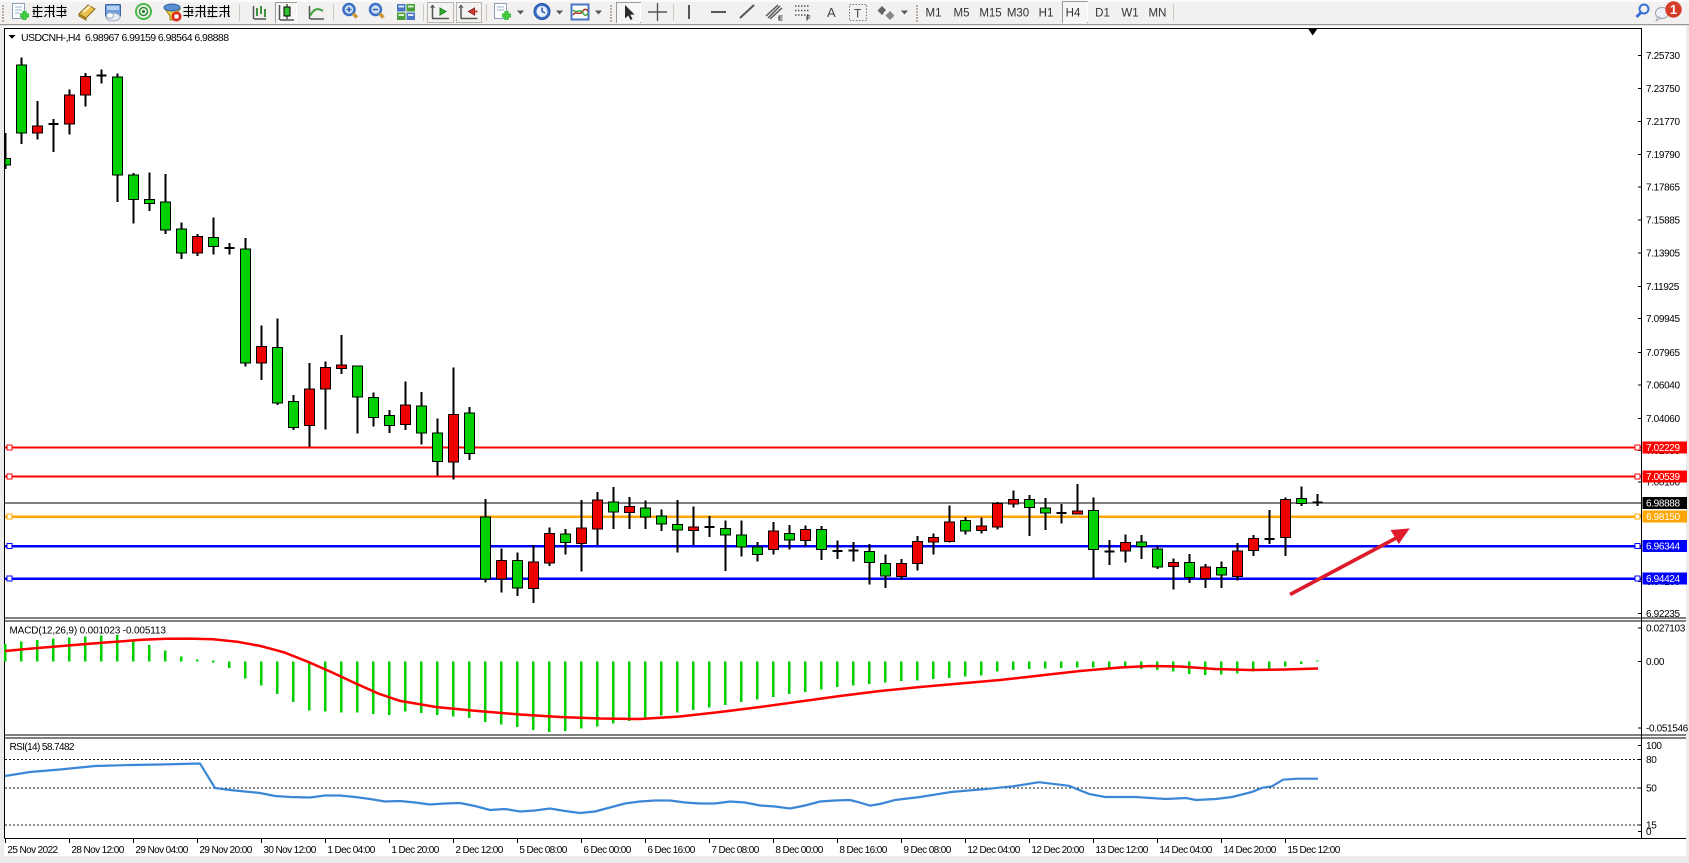  I want to click on svg-text: MN, so click(1158, 14).